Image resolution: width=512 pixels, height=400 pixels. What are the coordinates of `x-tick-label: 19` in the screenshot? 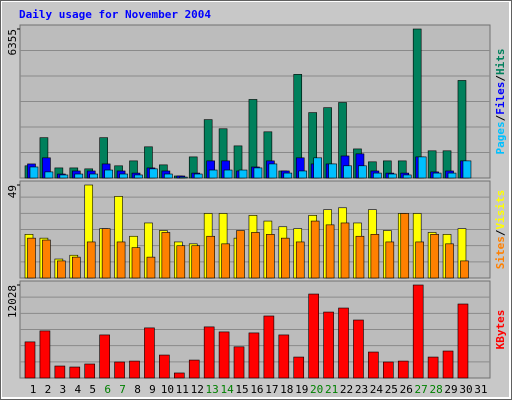 It's located at (301, 389).